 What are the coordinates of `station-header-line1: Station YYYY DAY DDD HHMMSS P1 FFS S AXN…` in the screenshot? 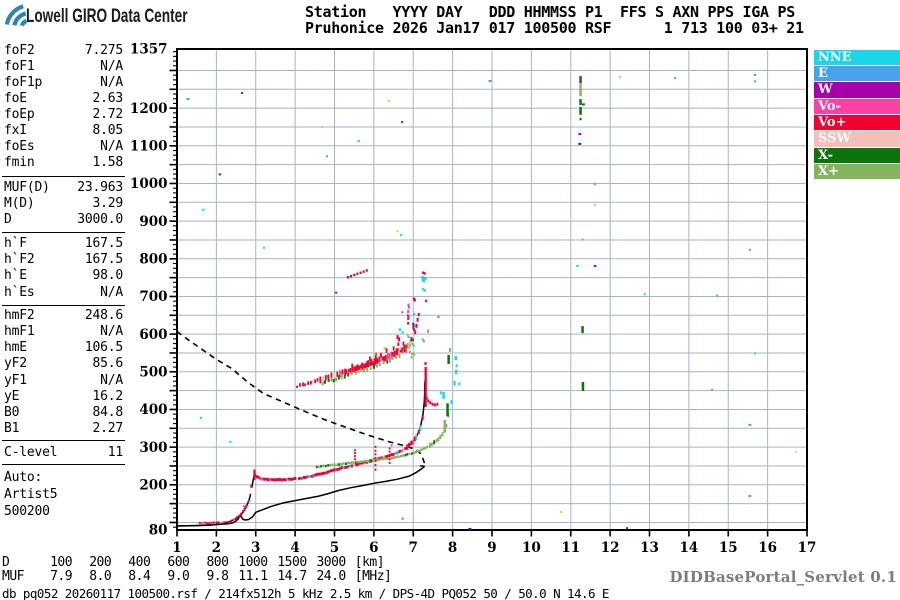 It's located at (550, 12).